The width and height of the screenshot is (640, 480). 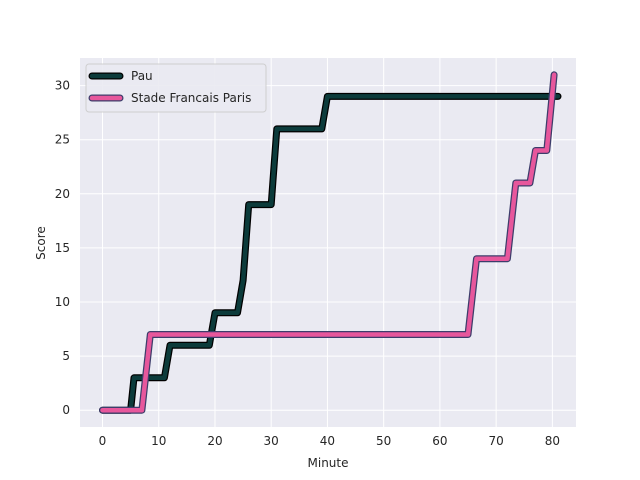 I want to click on y-tick-label: 20, so click(x=62, y=194).